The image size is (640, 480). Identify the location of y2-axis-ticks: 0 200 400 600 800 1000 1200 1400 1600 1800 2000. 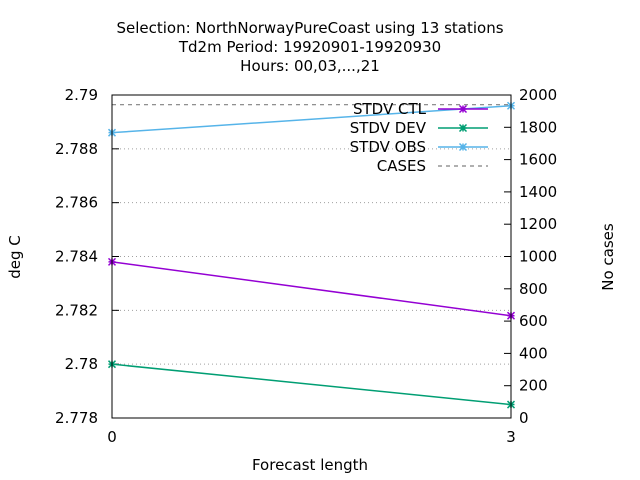
(530, 256).